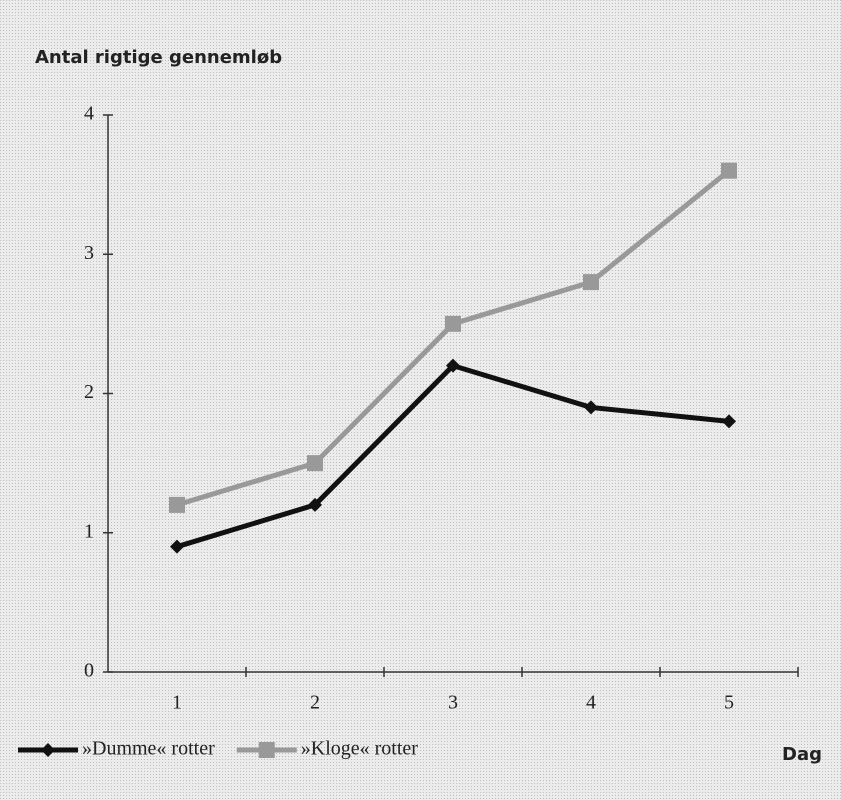 The image size is (841, 800). I want to click on x-axis-label: Dag, so click(802, 754).